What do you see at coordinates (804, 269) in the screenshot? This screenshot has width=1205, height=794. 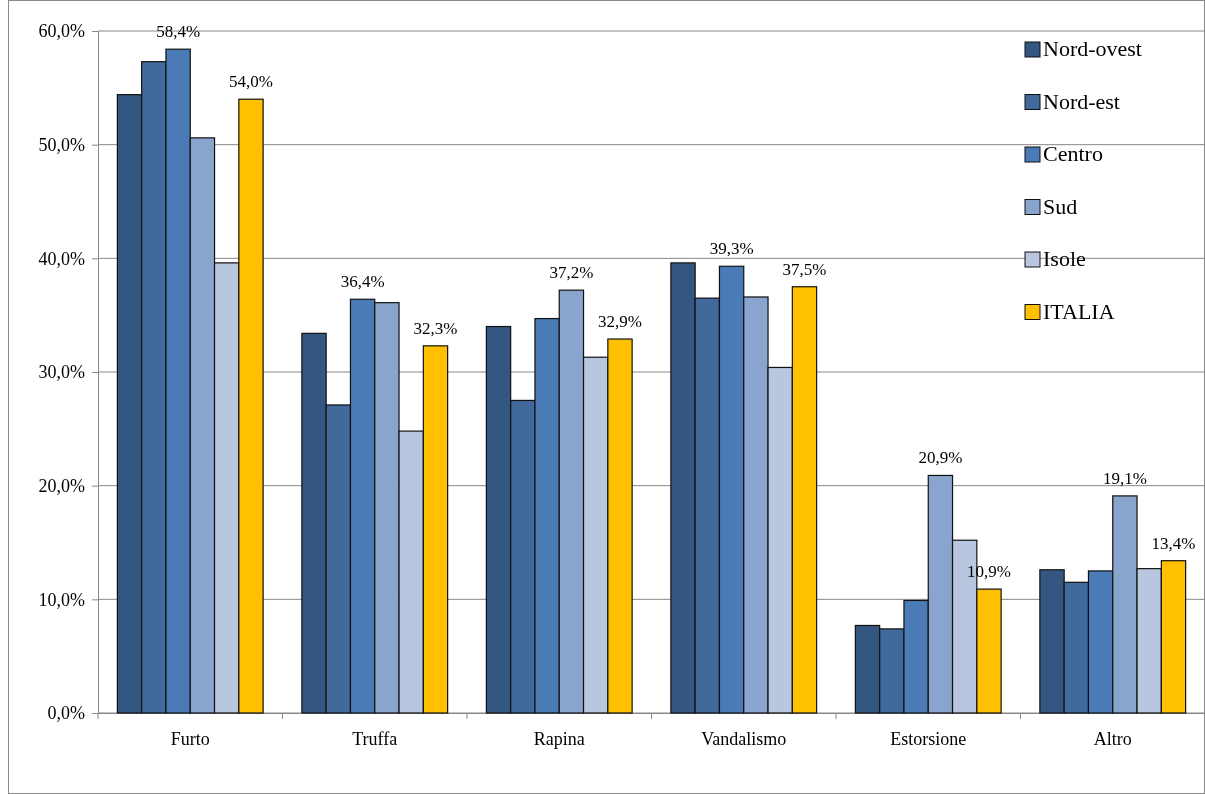 I see `data-label: 37,5%` at bounding box center [804, 269].